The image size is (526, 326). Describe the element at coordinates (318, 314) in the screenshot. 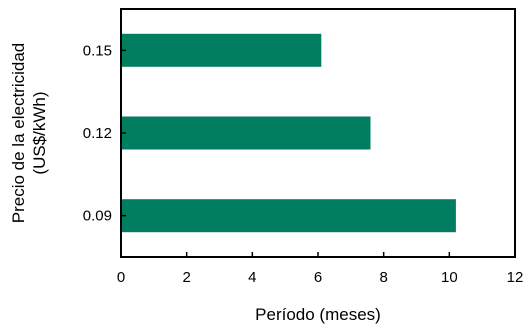

I see `x-axis-title: Período (meses)` at that location.